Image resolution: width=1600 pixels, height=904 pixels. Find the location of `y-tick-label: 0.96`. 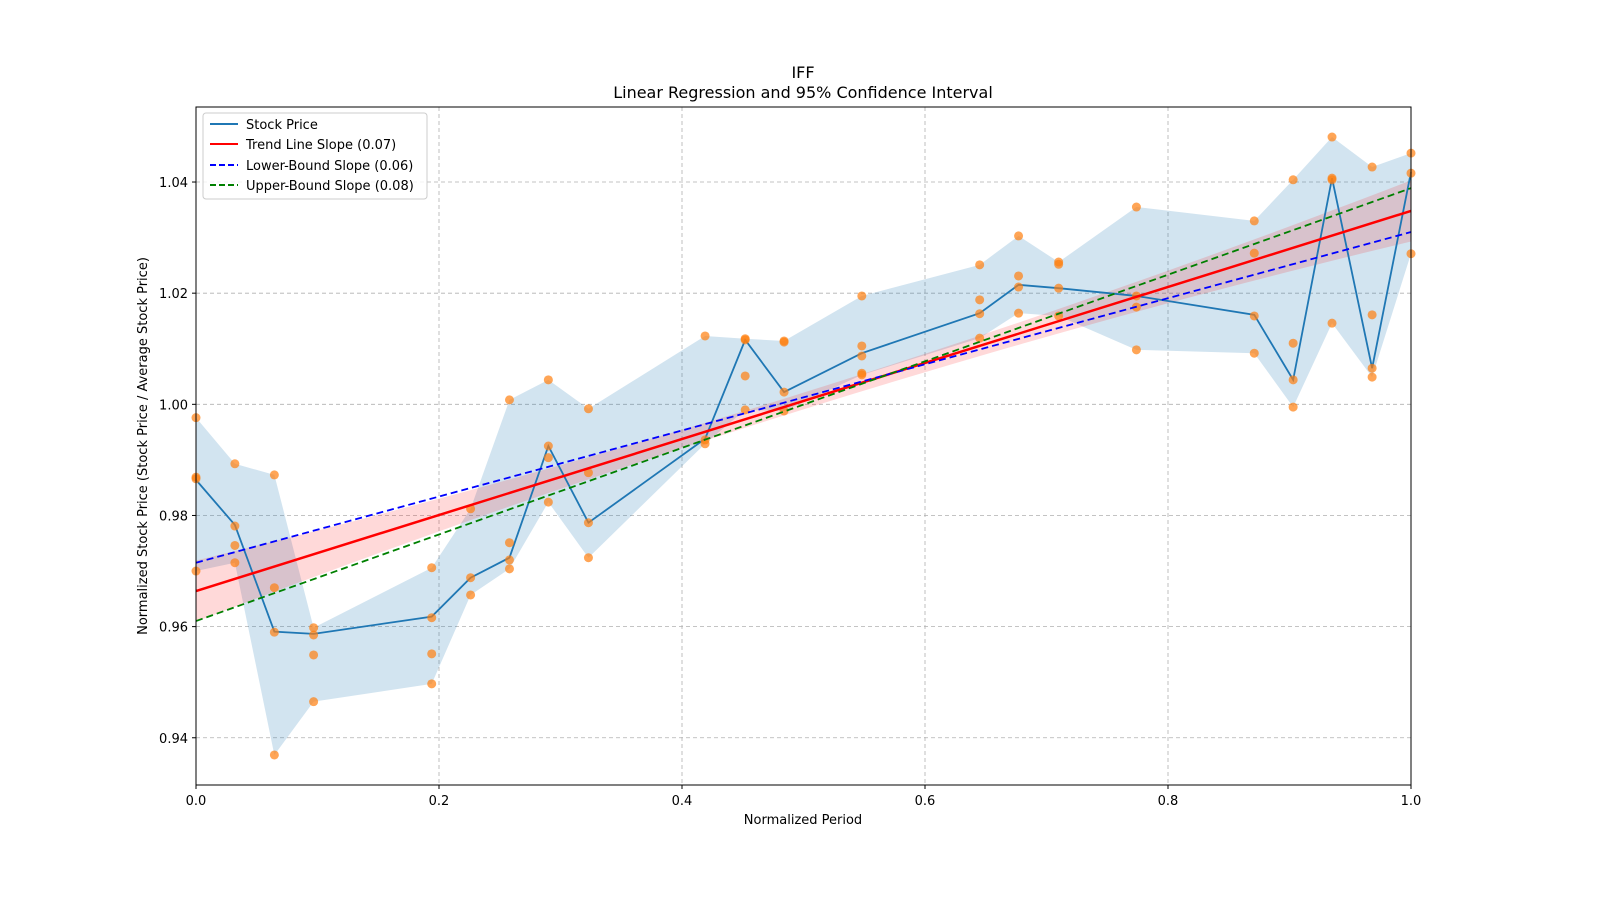

y-tick-label: 0.96 is located at coordinates (173, 628).